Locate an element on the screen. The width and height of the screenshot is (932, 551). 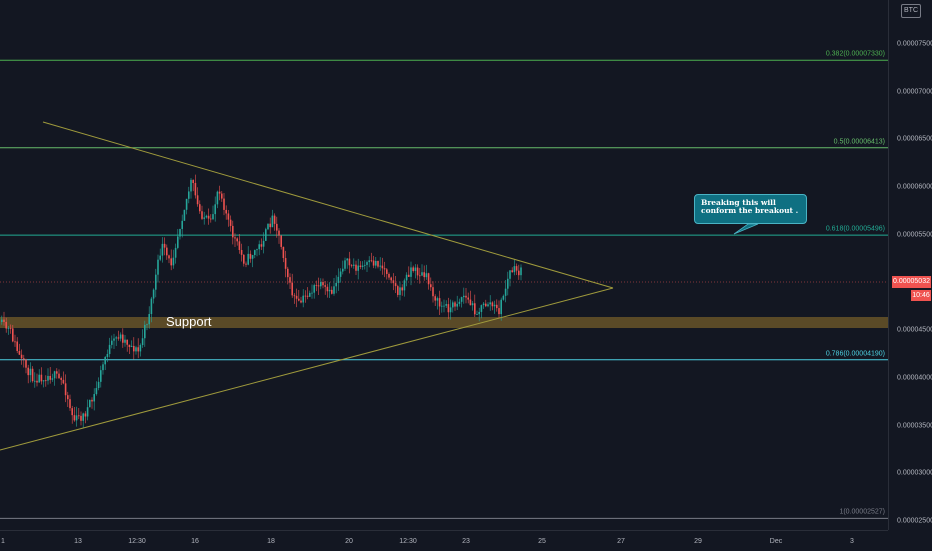
price-axis-label: 0.00003000 is located at coordinates (914, 473).